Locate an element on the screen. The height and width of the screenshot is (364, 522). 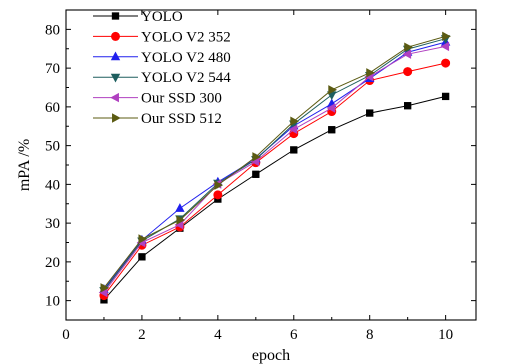
legend-entry-4: YOLO V2 544 is located at coordinates (162, 78).